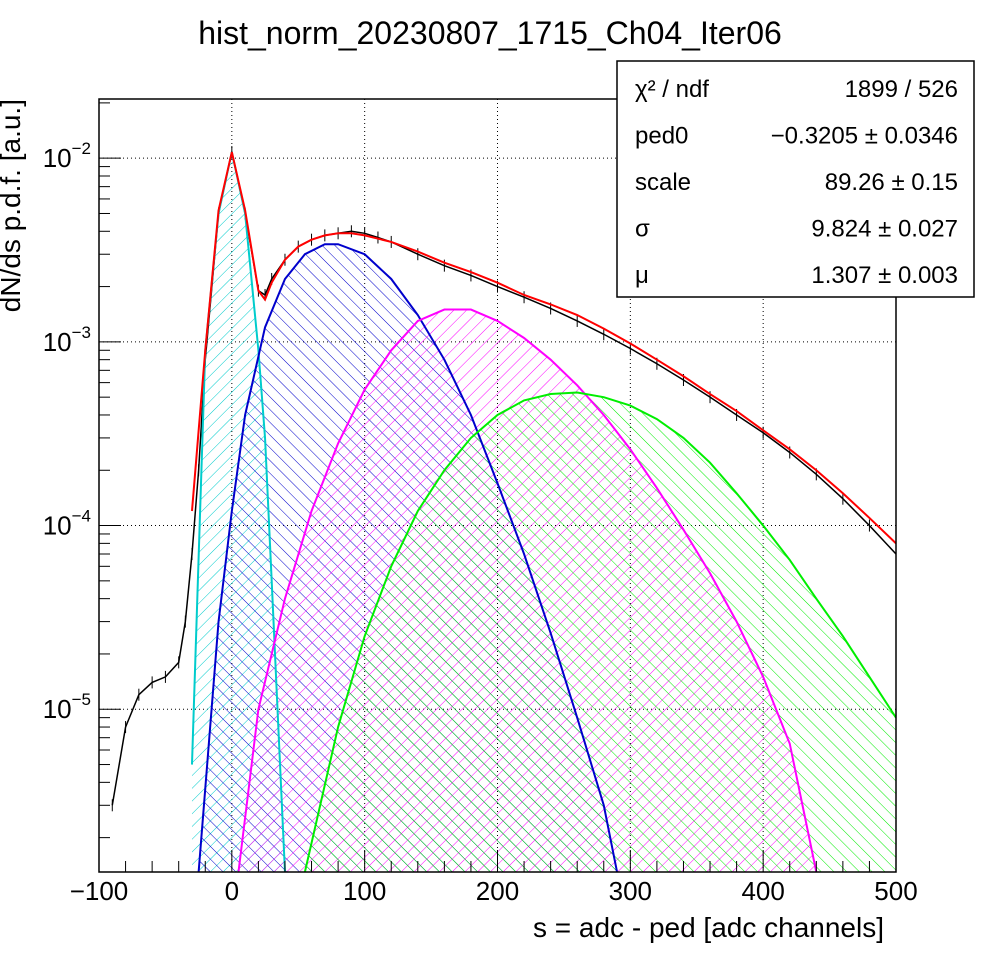 The image size is (996, 977). I want to click on x-axis-label: s = adc - ped [adc channels], so click(708, 927).